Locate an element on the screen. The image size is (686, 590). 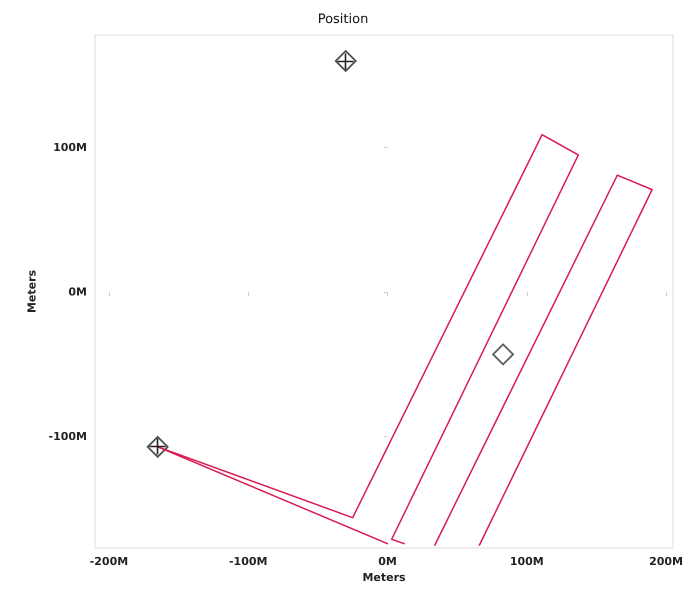
x-tick-label: -100M is located at coordinates (248, 561).